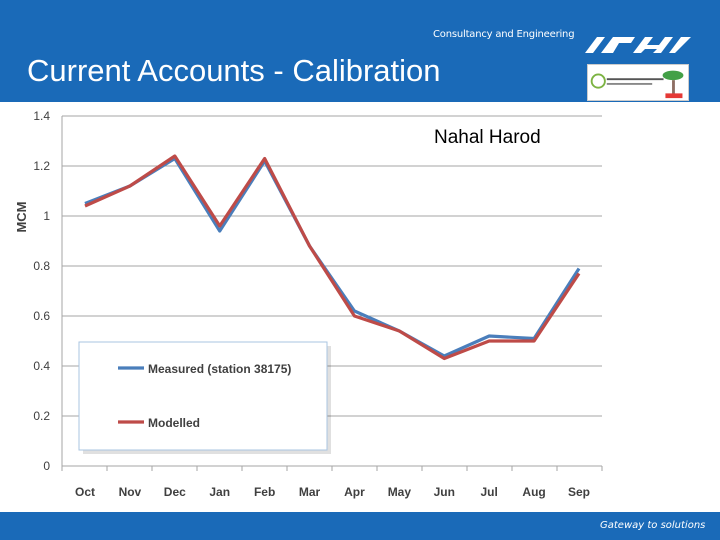  Describe the element at coordinates (234, 70) in the screenshot. I see `slide-title: Current Accounts - Calibration` at that location.